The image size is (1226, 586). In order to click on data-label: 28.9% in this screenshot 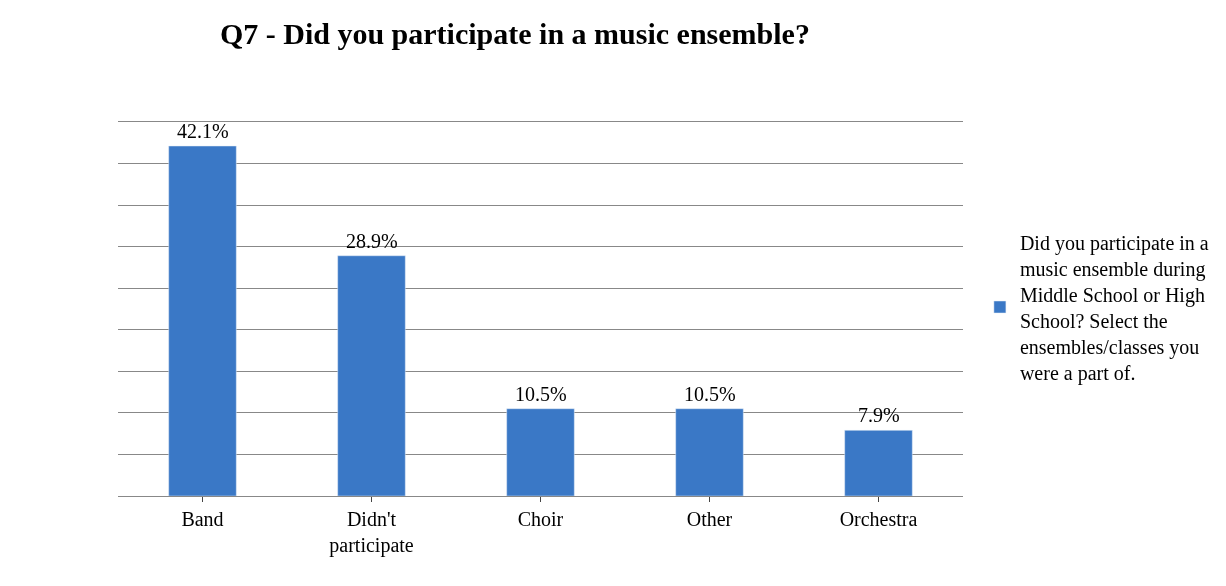, I will do `click(372, 241)`.